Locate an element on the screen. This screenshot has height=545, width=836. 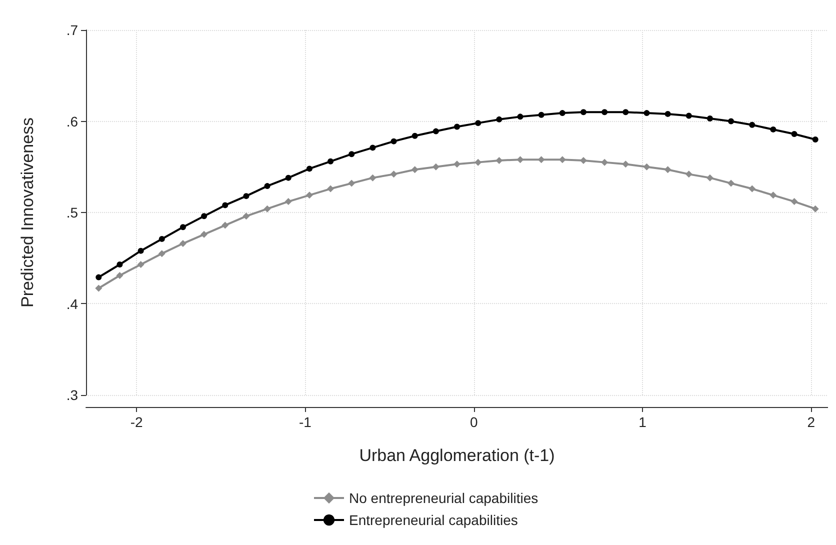
y-axis-title: Predicted Innovativeness is located at coordinates (27, 213).